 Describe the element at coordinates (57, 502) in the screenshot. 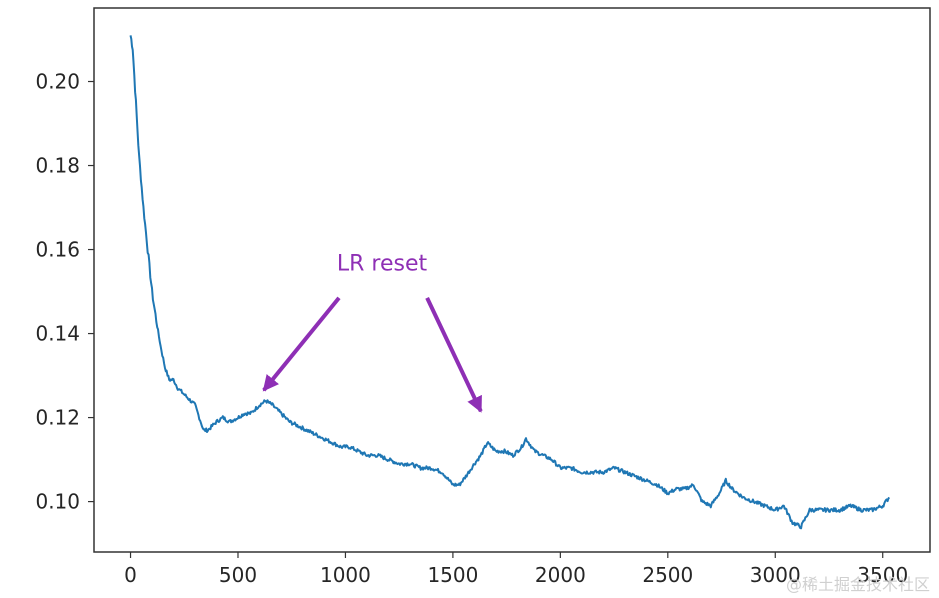

I see `y-tick-label: 0.10` at that location.